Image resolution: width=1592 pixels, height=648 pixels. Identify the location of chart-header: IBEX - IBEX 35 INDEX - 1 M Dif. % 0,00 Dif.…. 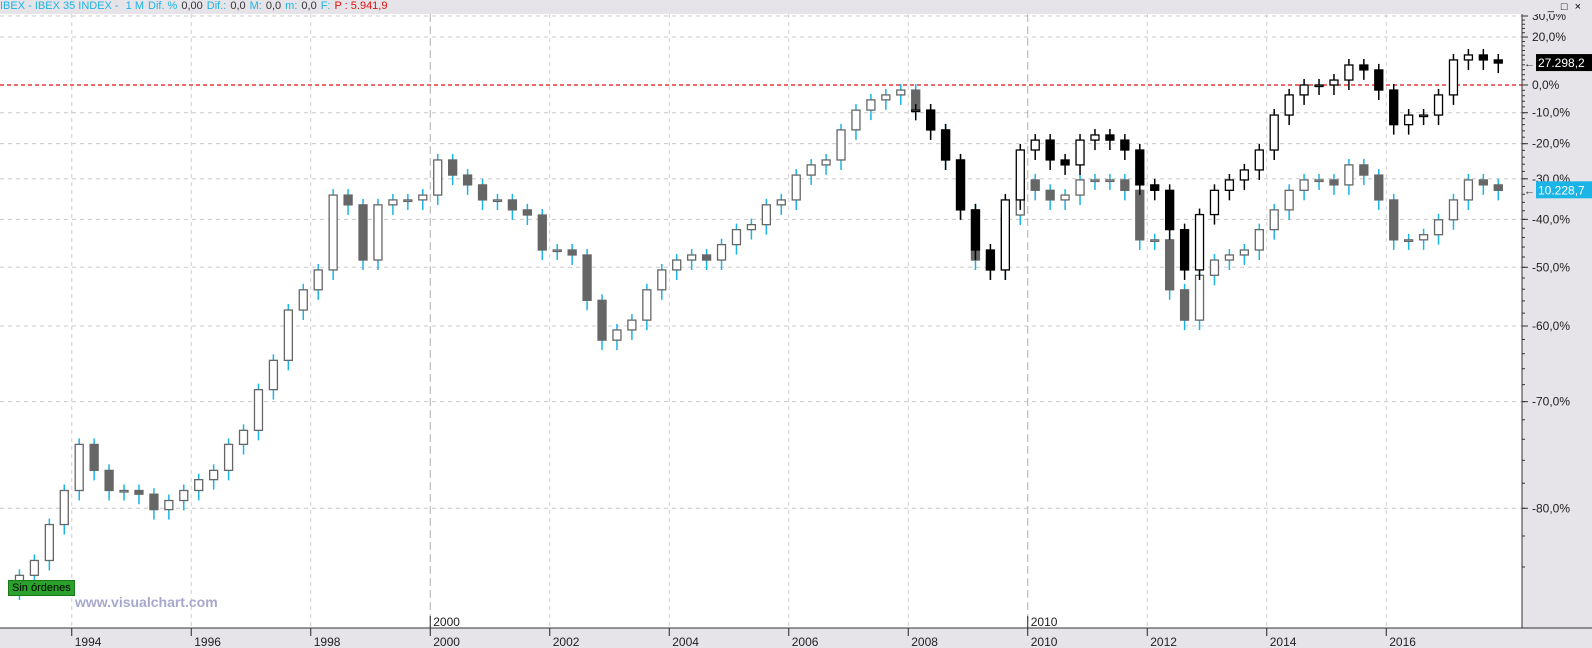
(796, 7).